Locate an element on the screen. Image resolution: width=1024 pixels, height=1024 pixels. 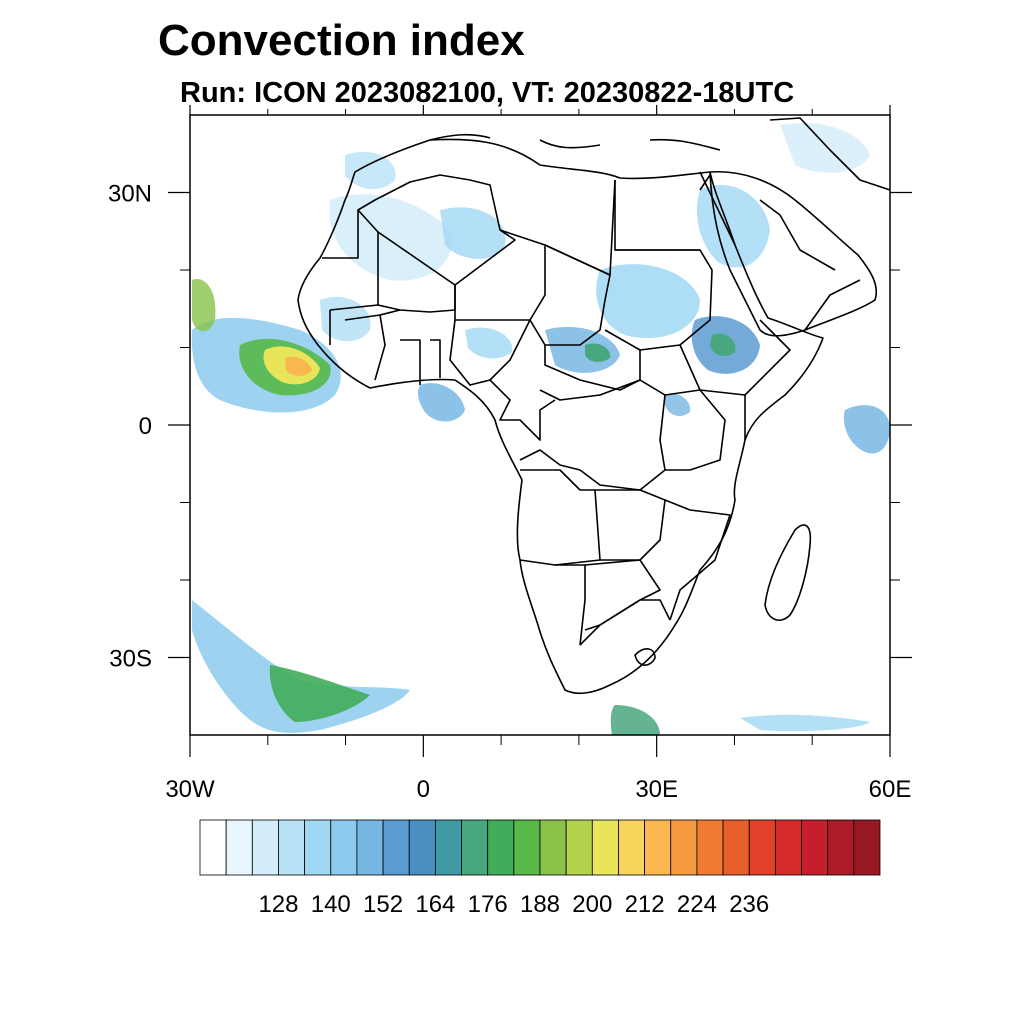
colorbar: 128 140 152 164 176 188 200 212 224 236 is located at coordinates (540, 868).